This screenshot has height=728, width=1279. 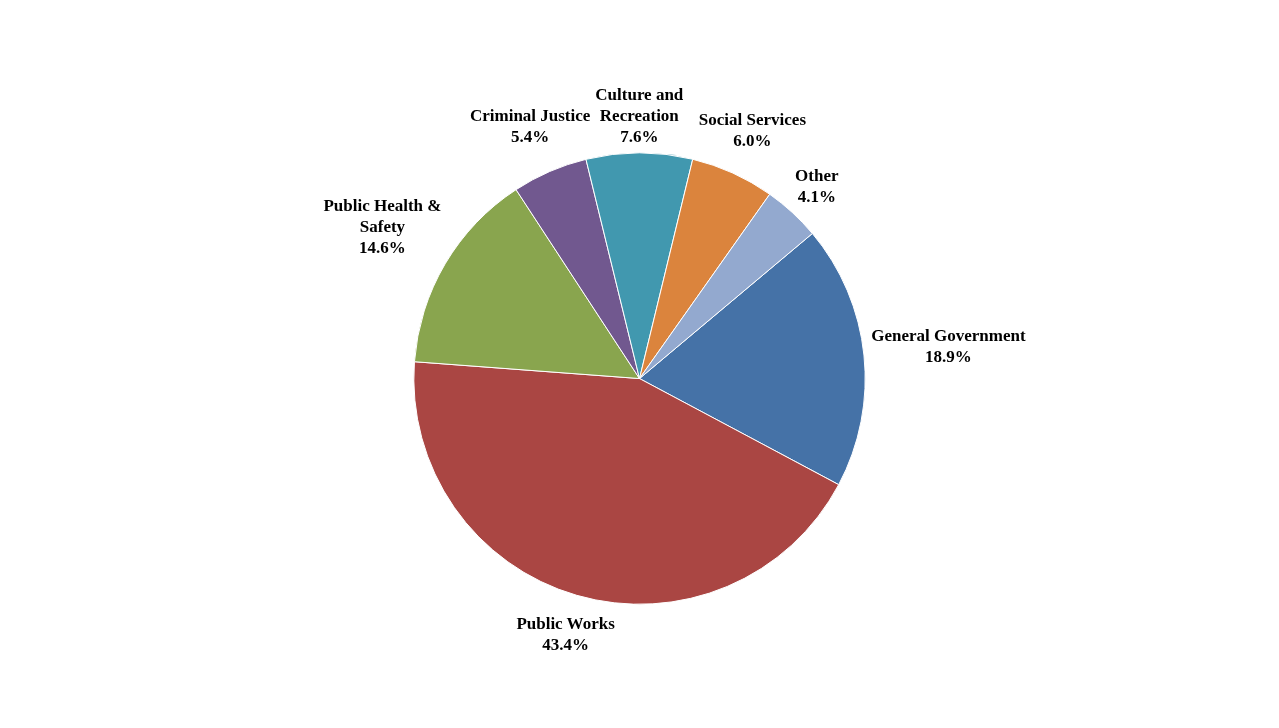 What do you see at coordinates (639, 136) in the screenshot?
I see `data-label: 7.6%` at bounding box center [639, 136].